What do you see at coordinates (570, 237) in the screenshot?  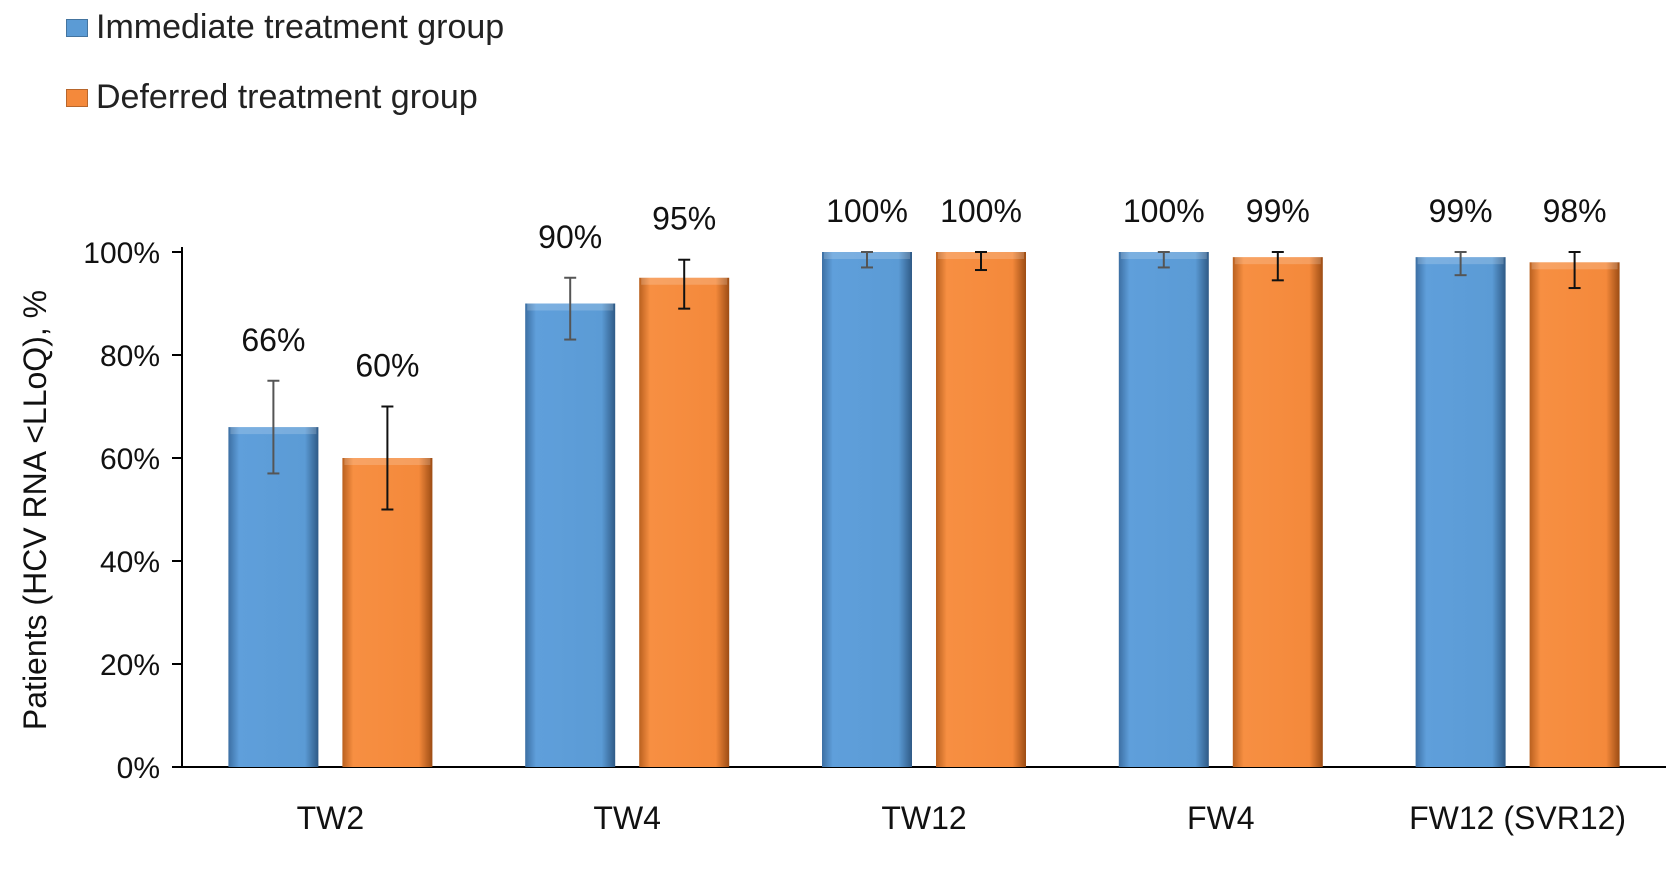 I see `data-label: 90%` at bounding box center [570, 237].